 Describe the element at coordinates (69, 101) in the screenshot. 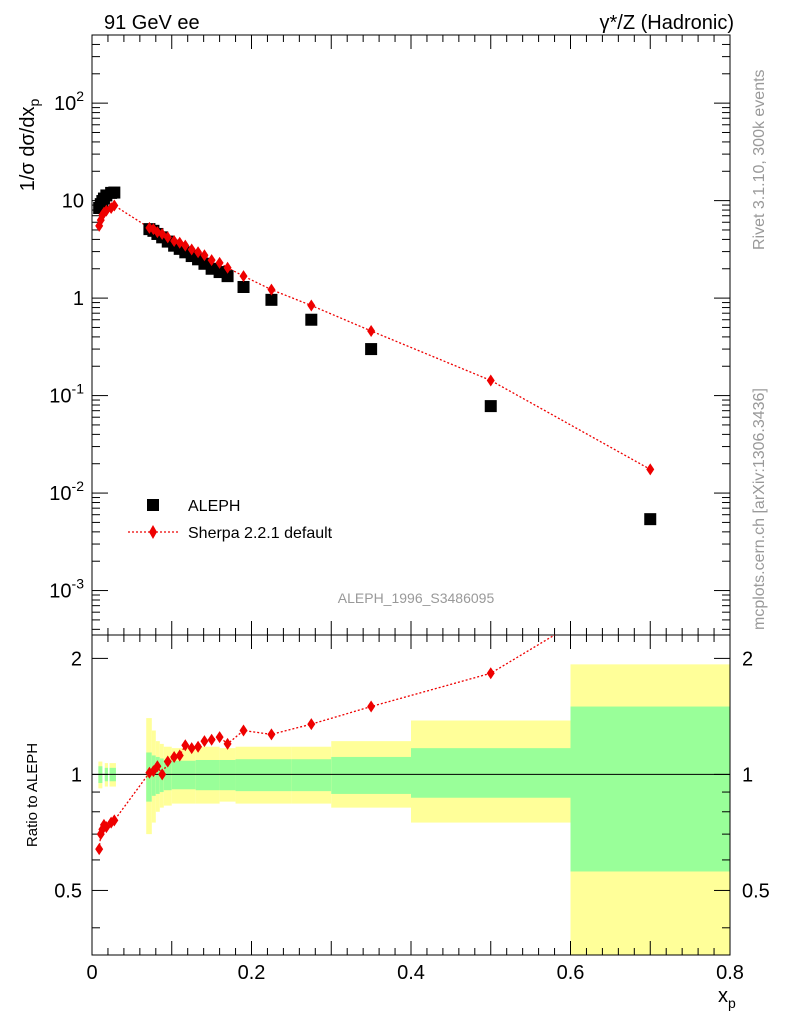

I see `main-ytick-label: 10²` at that location.